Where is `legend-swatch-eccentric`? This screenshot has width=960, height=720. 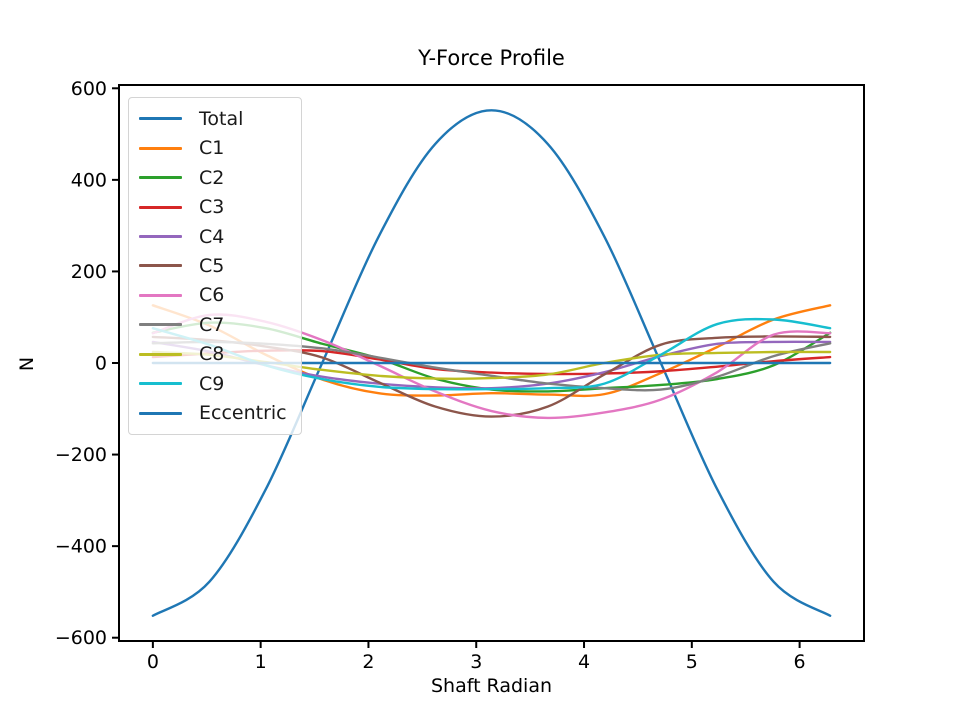 legend-swatch-eccentric is located at coordinates (160, 413).